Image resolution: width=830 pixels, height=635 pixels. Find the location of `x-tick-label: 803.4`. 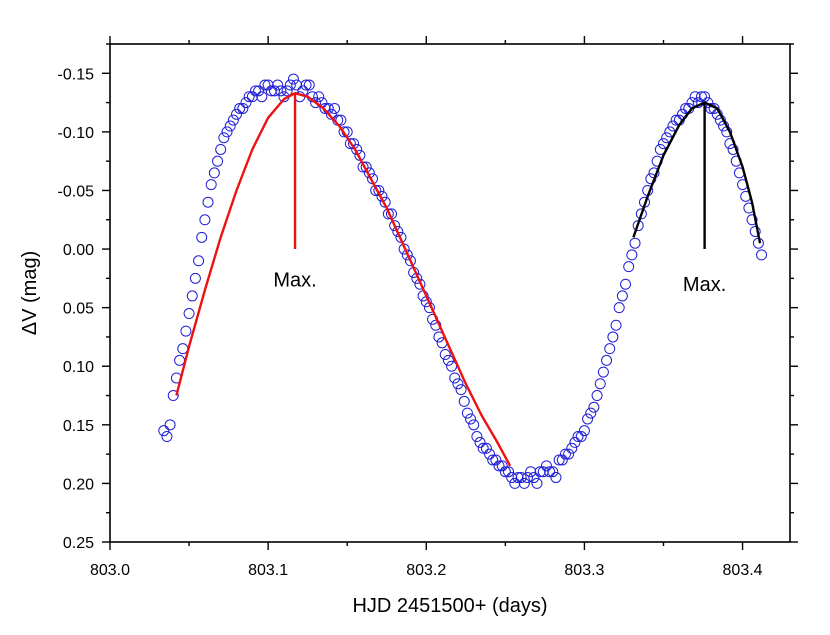

x-tick-label: 803.4 is located at coordinates (743, 570).